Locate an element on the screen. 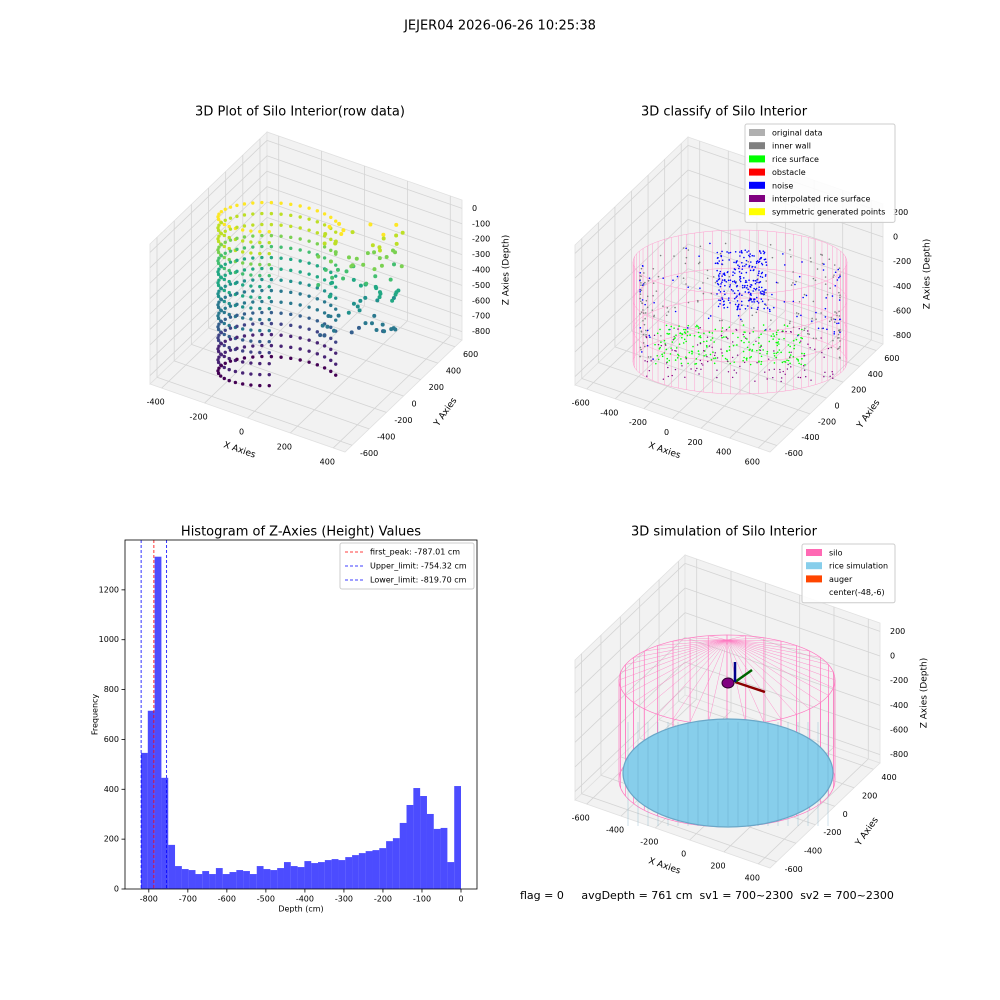 This screenshot has height=1000, width=1000. x-tick-label: -100 is located at coordinates (422, 899).